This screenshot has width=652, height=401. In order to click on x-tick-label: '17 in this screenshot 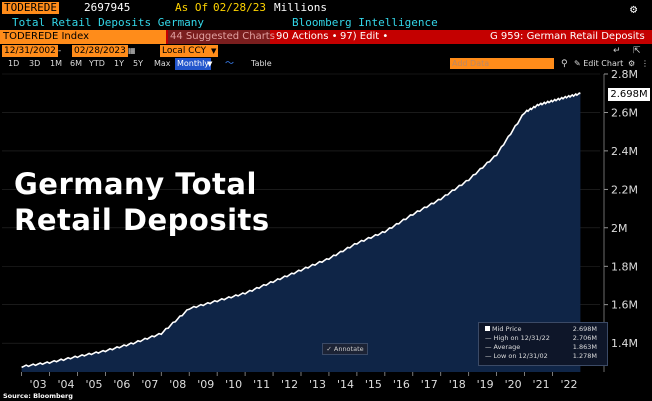, I will do `click(429, 384)`.